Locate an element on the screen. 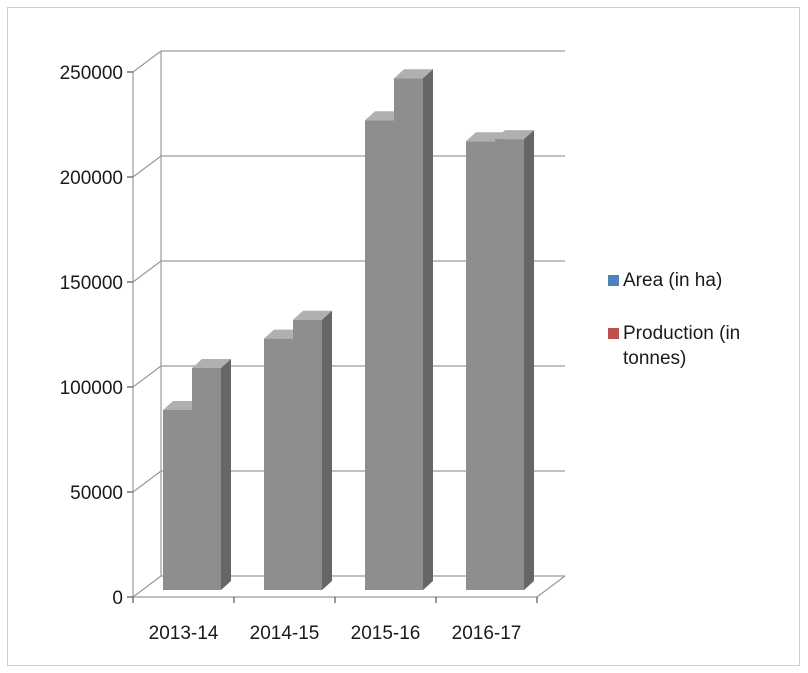  y-tick-label: 250000 is located at coordinates (91, 73).